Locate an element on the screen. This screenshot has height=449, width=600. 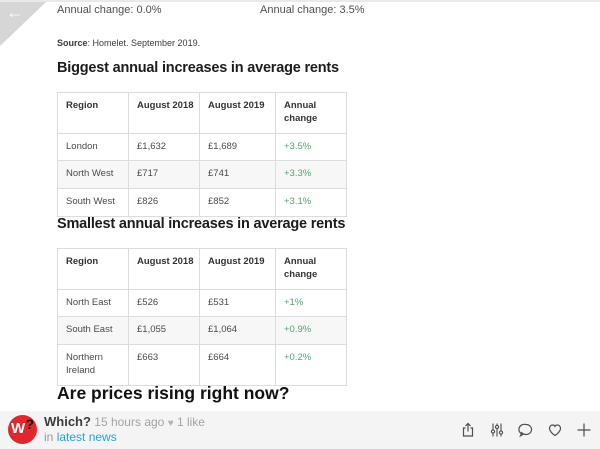
annual-change-left-label: Annual change: 0.0% is located at coordinates (109, 10).